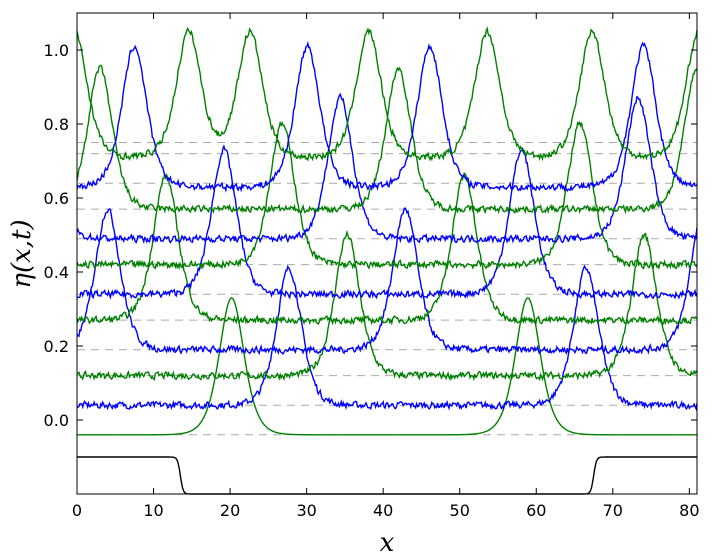  What do you see at coordinates (56, 50) in the screenshot?
I see `y-tick-label: 1.0` at bounding box center [56, 50].